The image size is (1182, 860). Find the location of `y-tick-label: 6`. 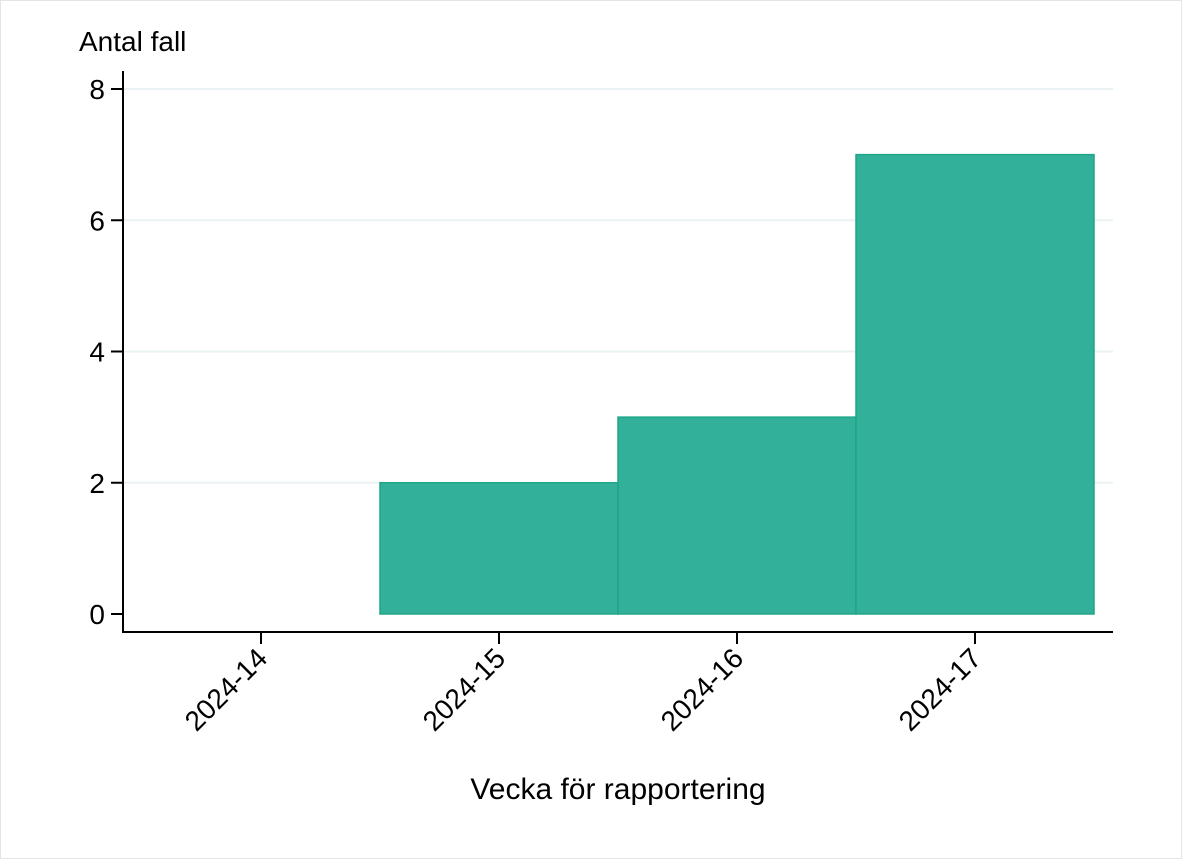

y-tick-label: 6 is located at coordinates (97, 220).